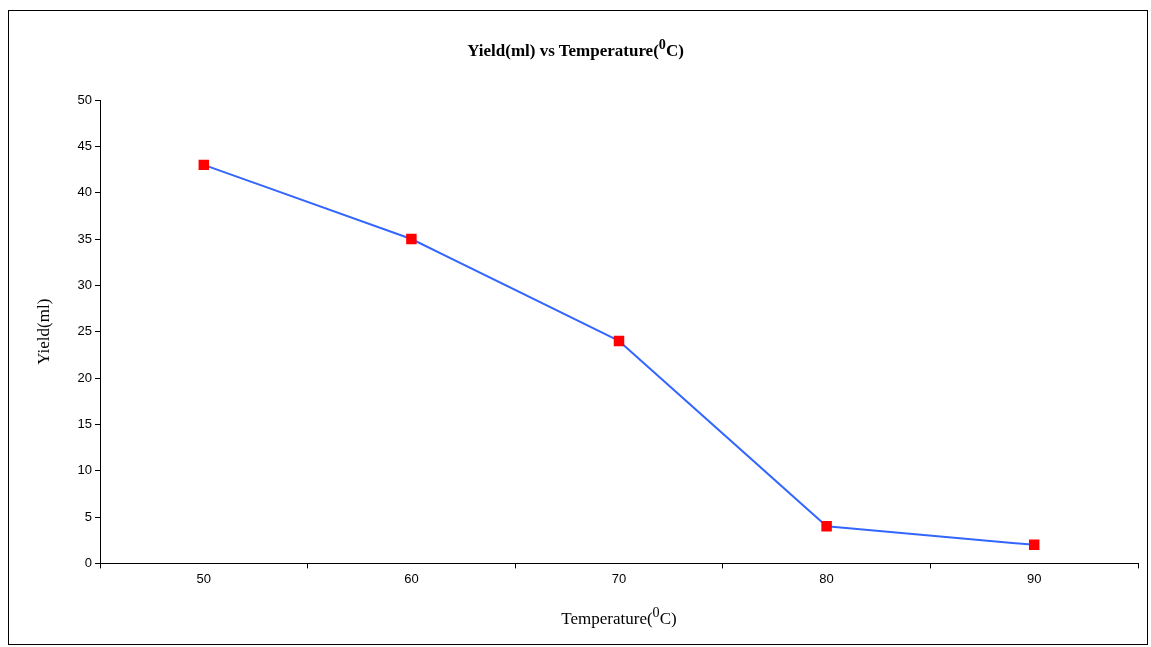  What do you see at coordinates (84, 145) in the screenshot?
I see `y-tick-label: 45` at bounding box center [84, 145].